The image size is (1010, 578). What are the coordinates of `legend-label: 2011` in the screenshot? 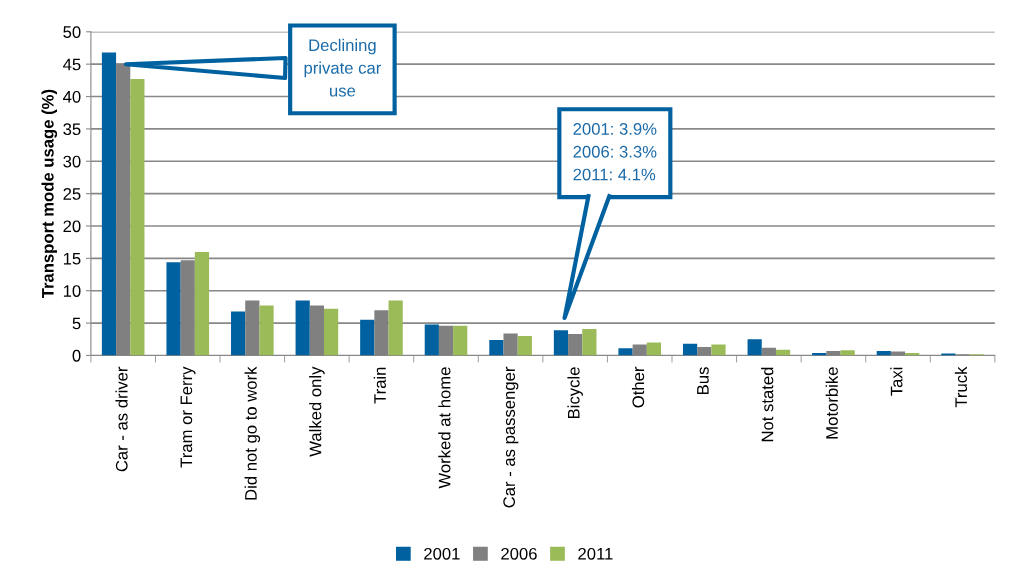 It's located at (595, 553).